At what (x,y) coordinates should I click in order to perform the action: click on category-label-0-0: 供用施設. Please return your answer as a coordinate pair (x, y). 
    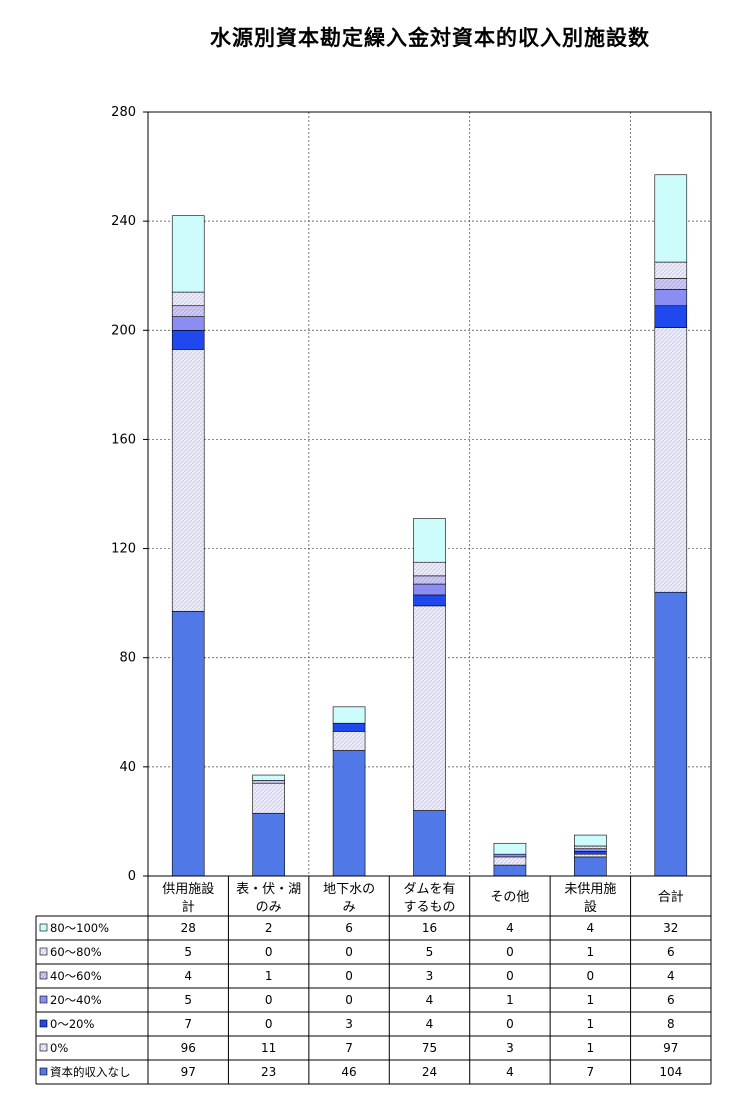
    Looking at the image, I should click on (188, 889).